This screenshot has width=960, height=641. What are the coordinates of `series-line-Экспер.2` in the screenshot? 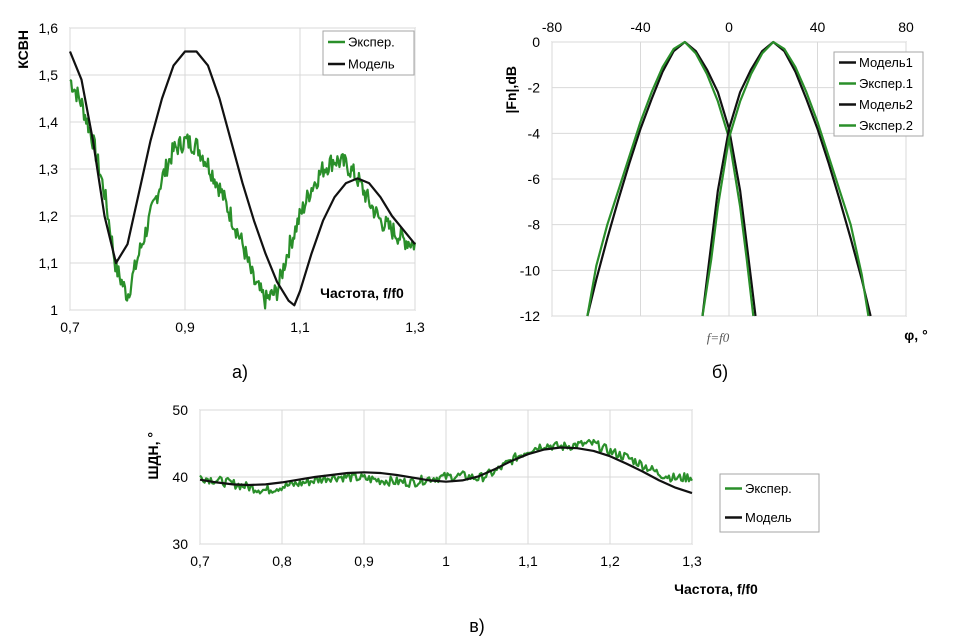 It's located at (785, 178).